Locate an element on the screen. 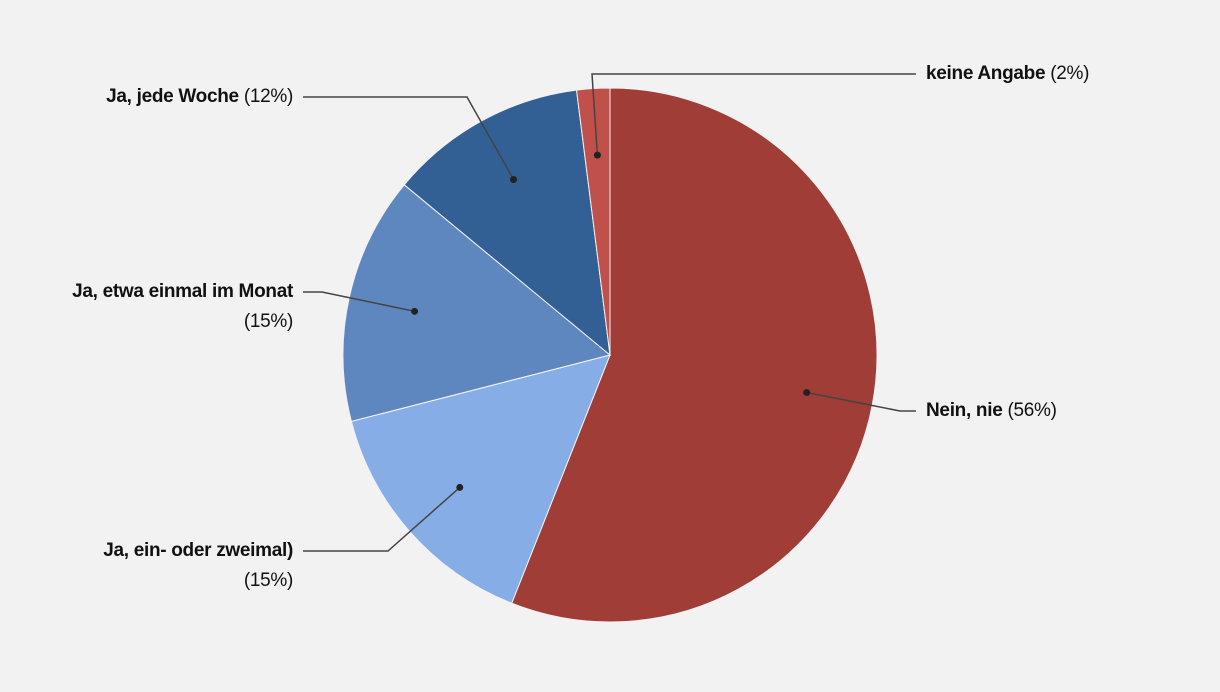 This screenshot has height=692, width=1220. value-label: (2%) is located at coordinates (1070, 73).